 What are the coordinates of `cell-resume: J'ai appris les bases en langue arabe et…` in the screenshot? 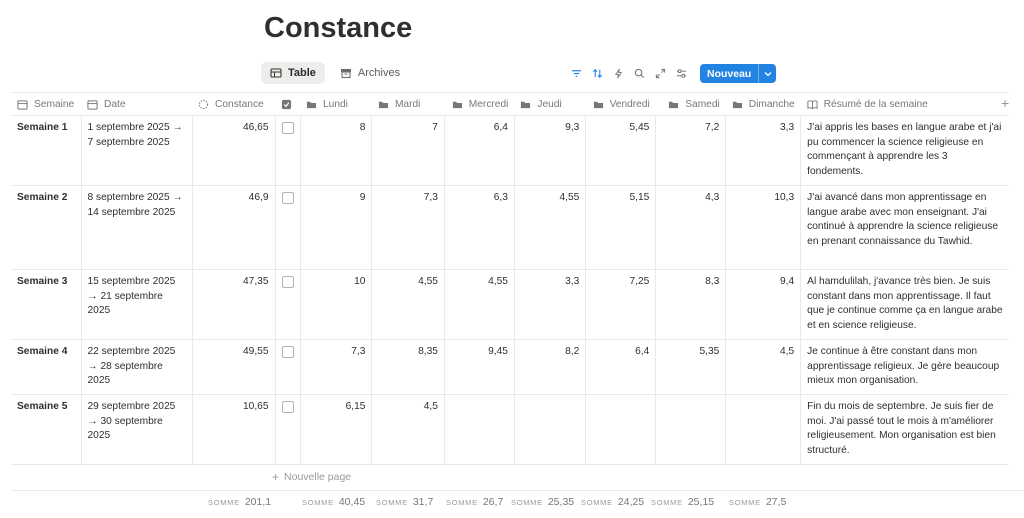 It's located at (904, 150).